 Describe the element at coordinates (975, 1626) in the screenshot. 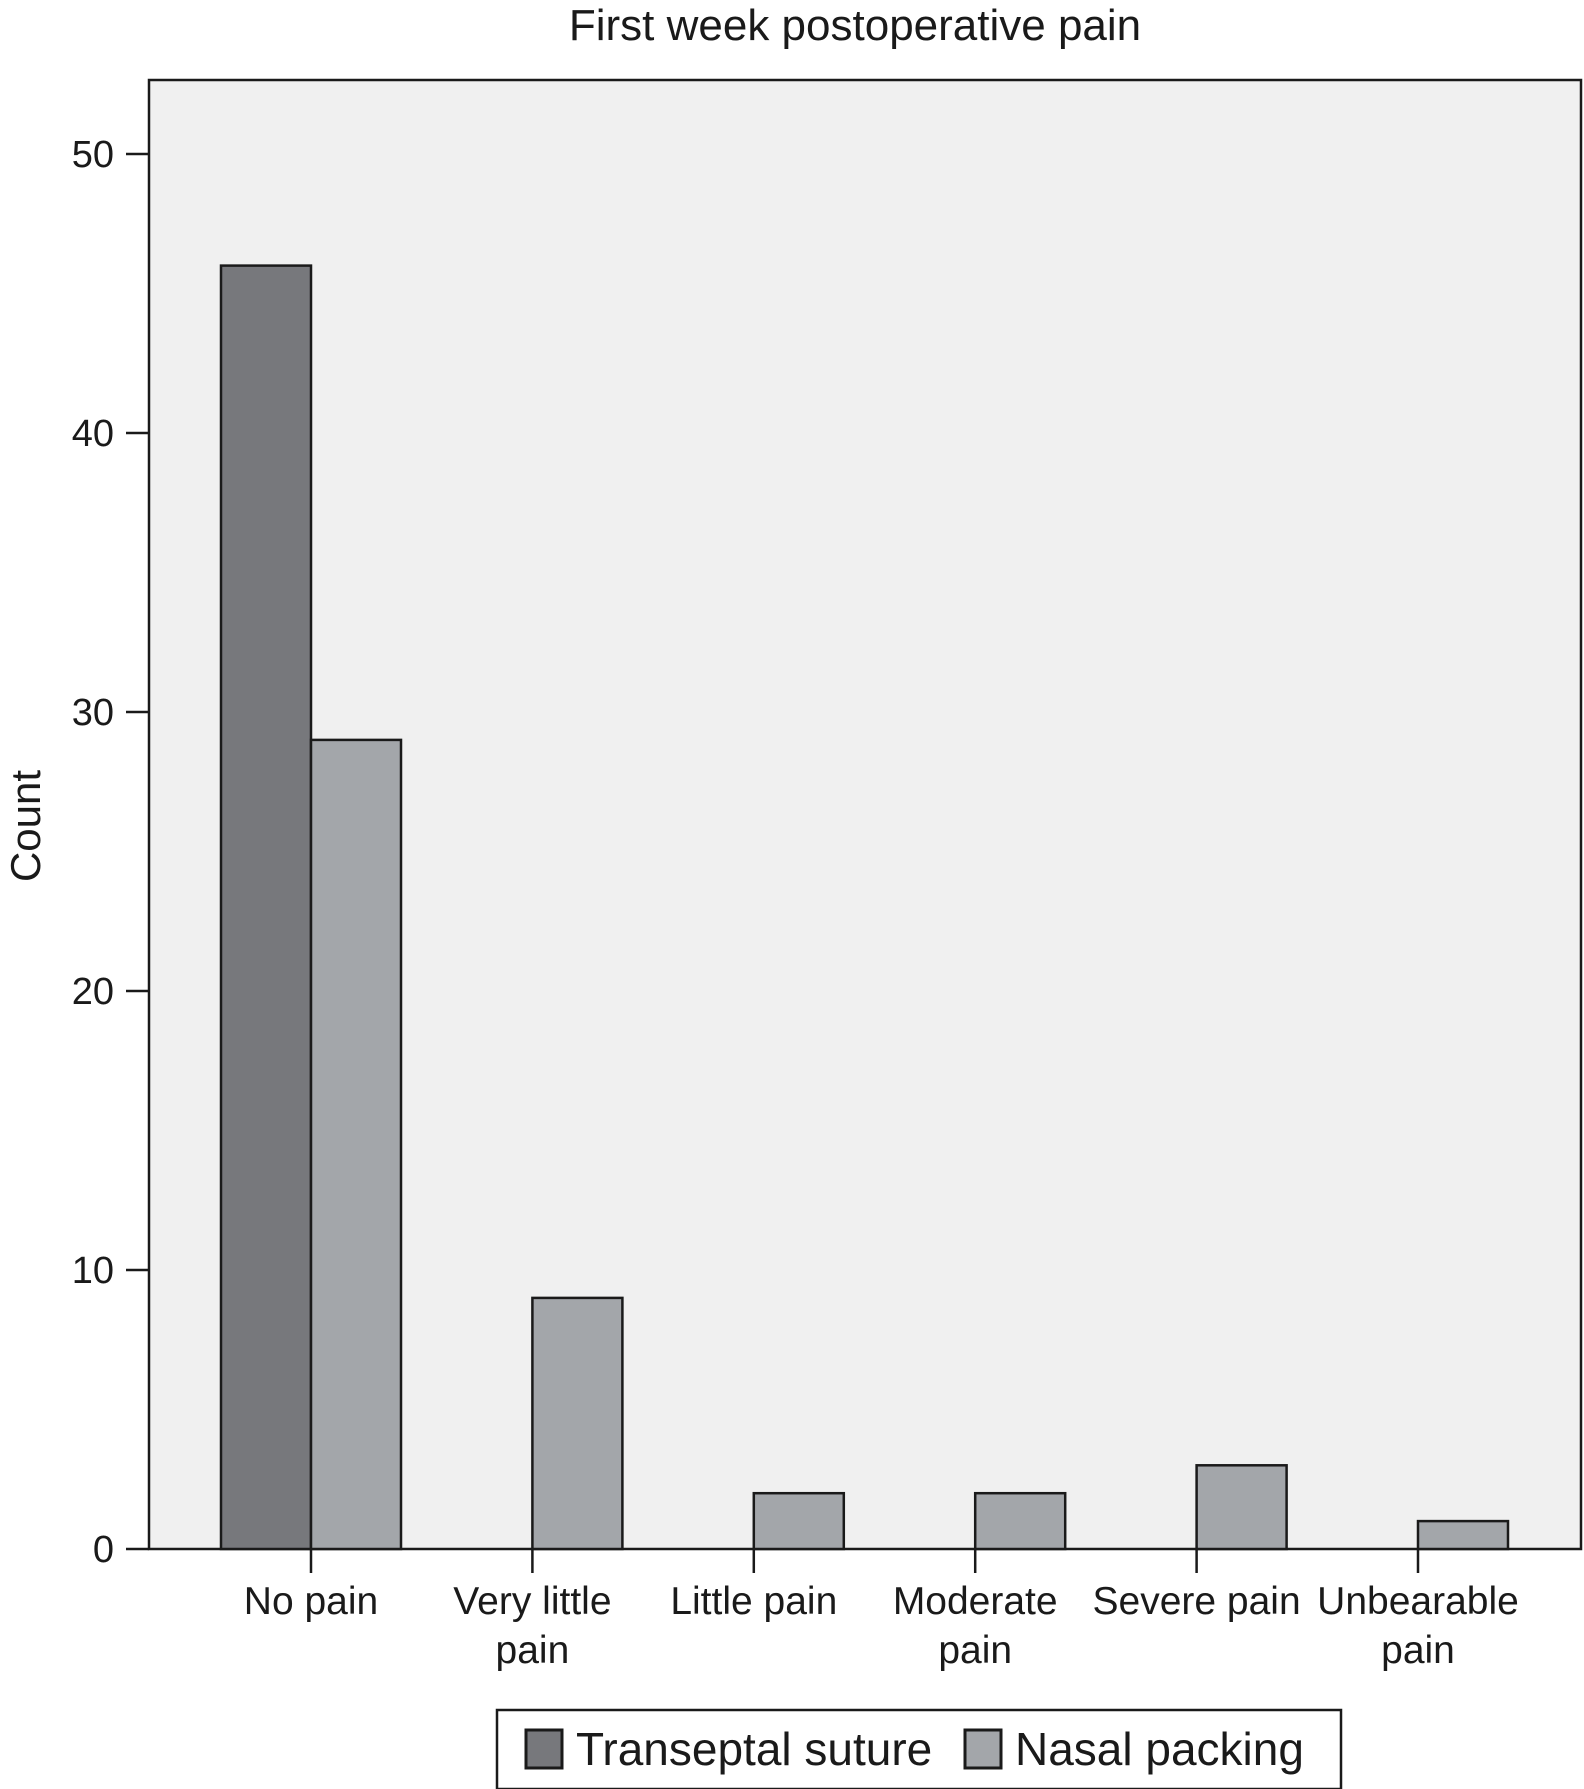

I see `x-tick-label-moderate-pain: Moderate pain` at that location.